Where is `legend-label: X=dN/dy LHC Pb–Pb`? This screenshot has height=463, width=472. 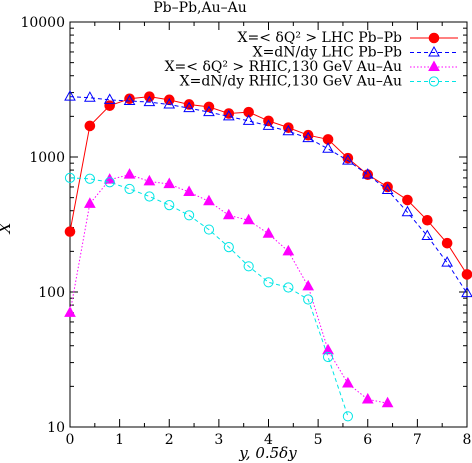 legend-label: X=dN/dy LHC Pb–Pb is located at coordinates (327, 53).